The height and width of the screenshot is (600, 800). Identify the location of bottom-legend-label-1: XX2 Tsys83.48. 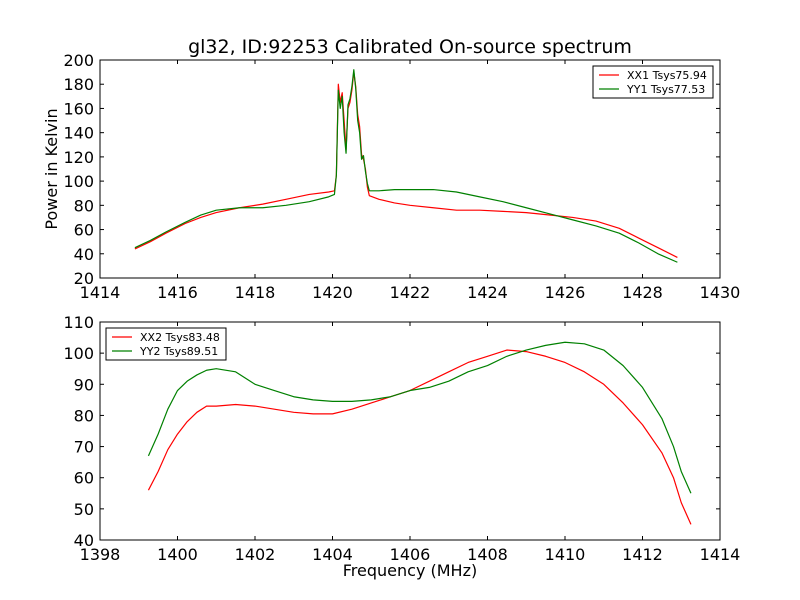
(180, 337).